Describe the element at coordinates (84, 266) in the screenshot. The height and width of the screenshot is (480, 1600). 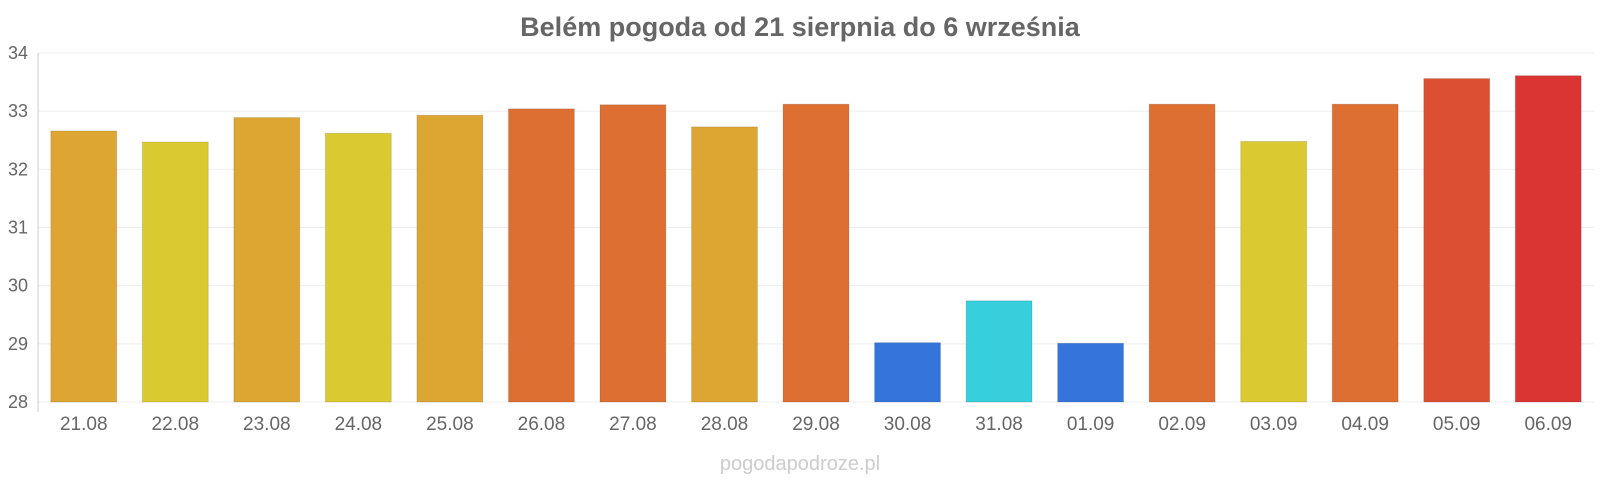
I see `bar-21.08` at that location.